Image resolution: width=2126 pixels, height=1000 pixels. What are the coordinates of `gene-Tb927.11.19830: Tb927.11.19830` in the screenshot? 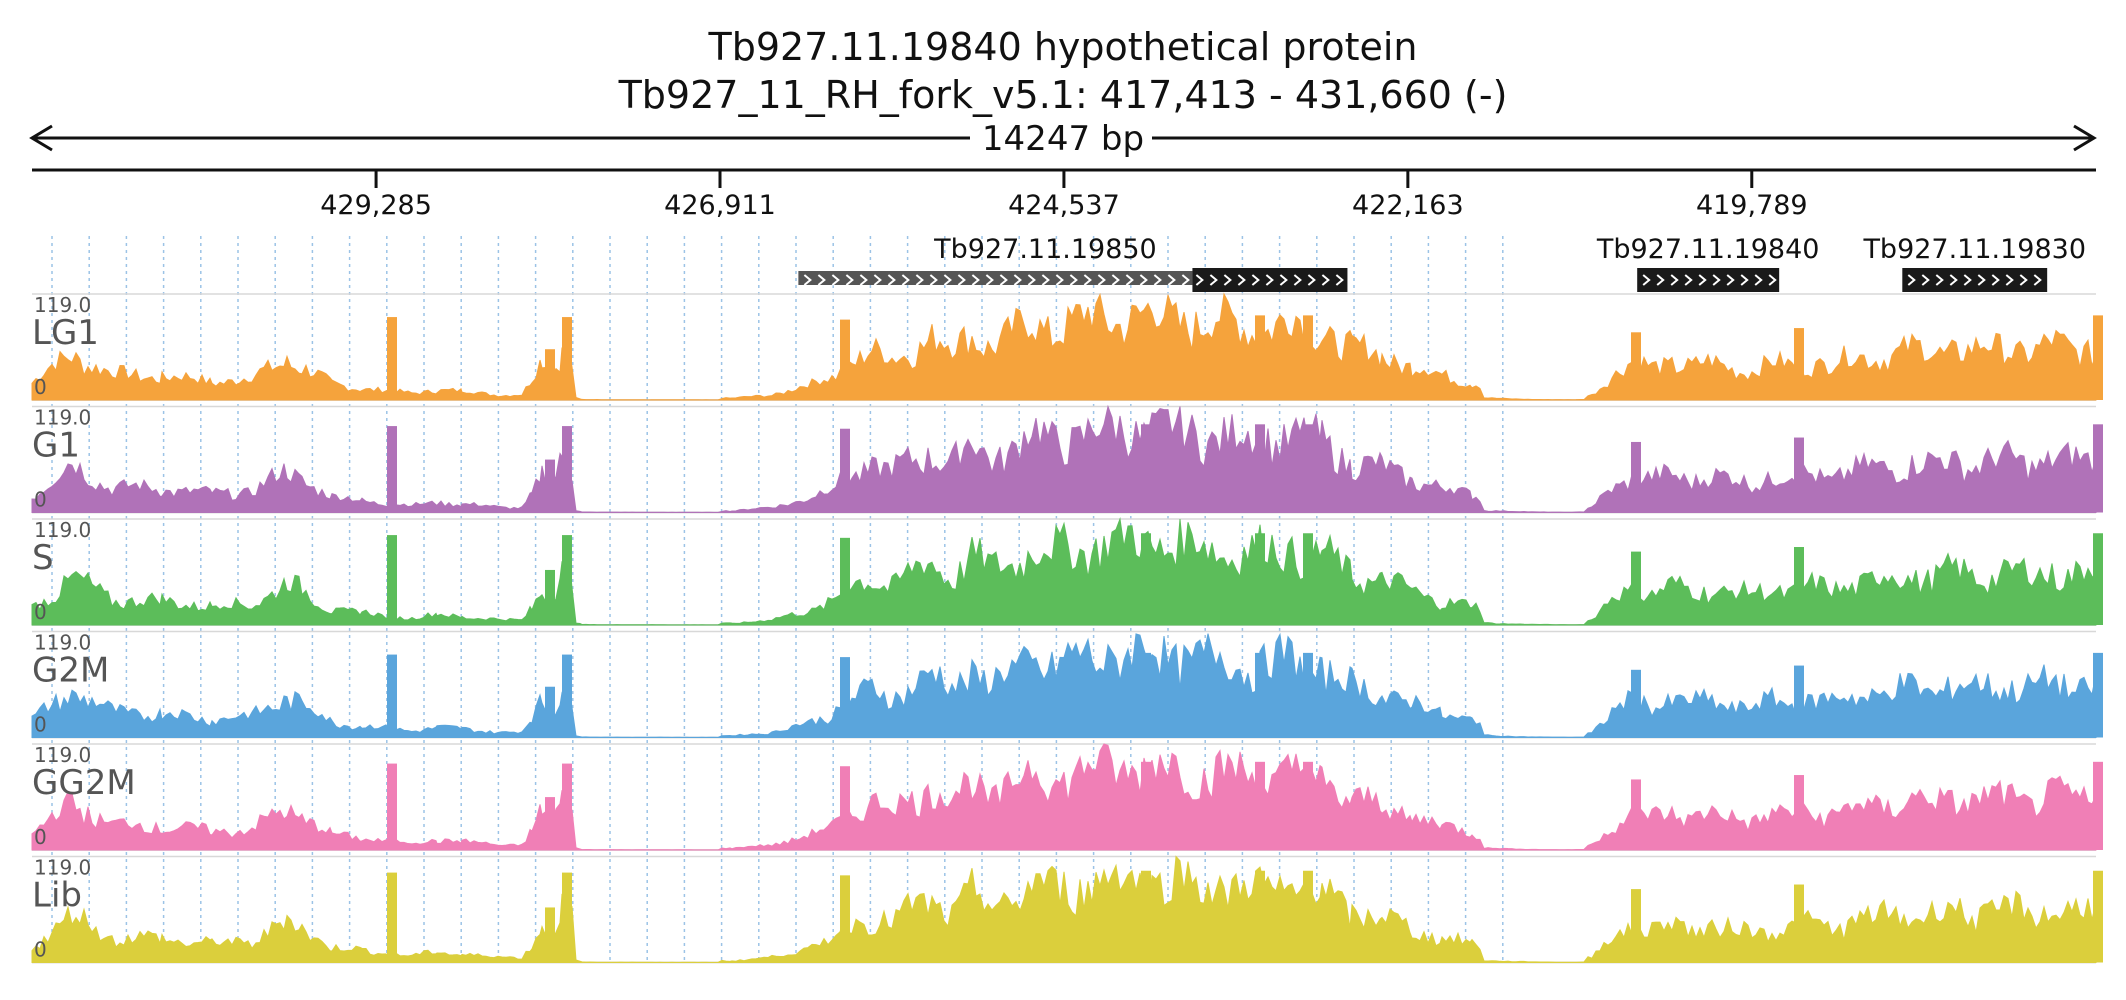 It's located at (1974, 263).